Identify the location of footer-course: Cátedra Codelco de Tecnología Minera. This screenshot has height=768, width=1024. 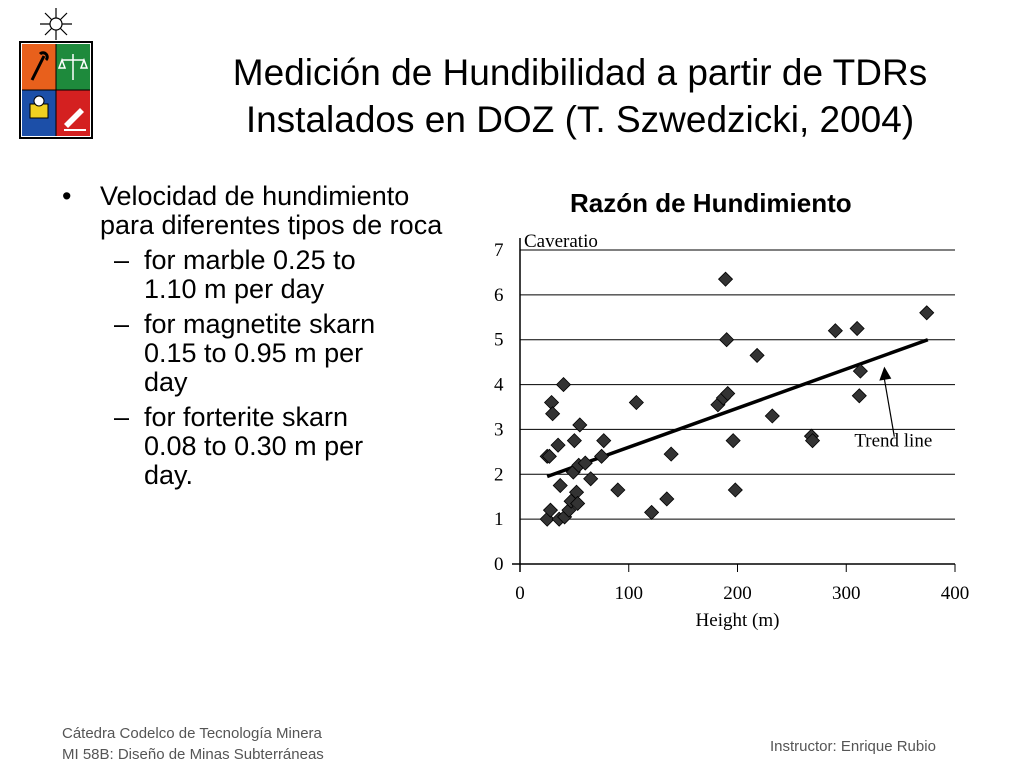
(192, 733).